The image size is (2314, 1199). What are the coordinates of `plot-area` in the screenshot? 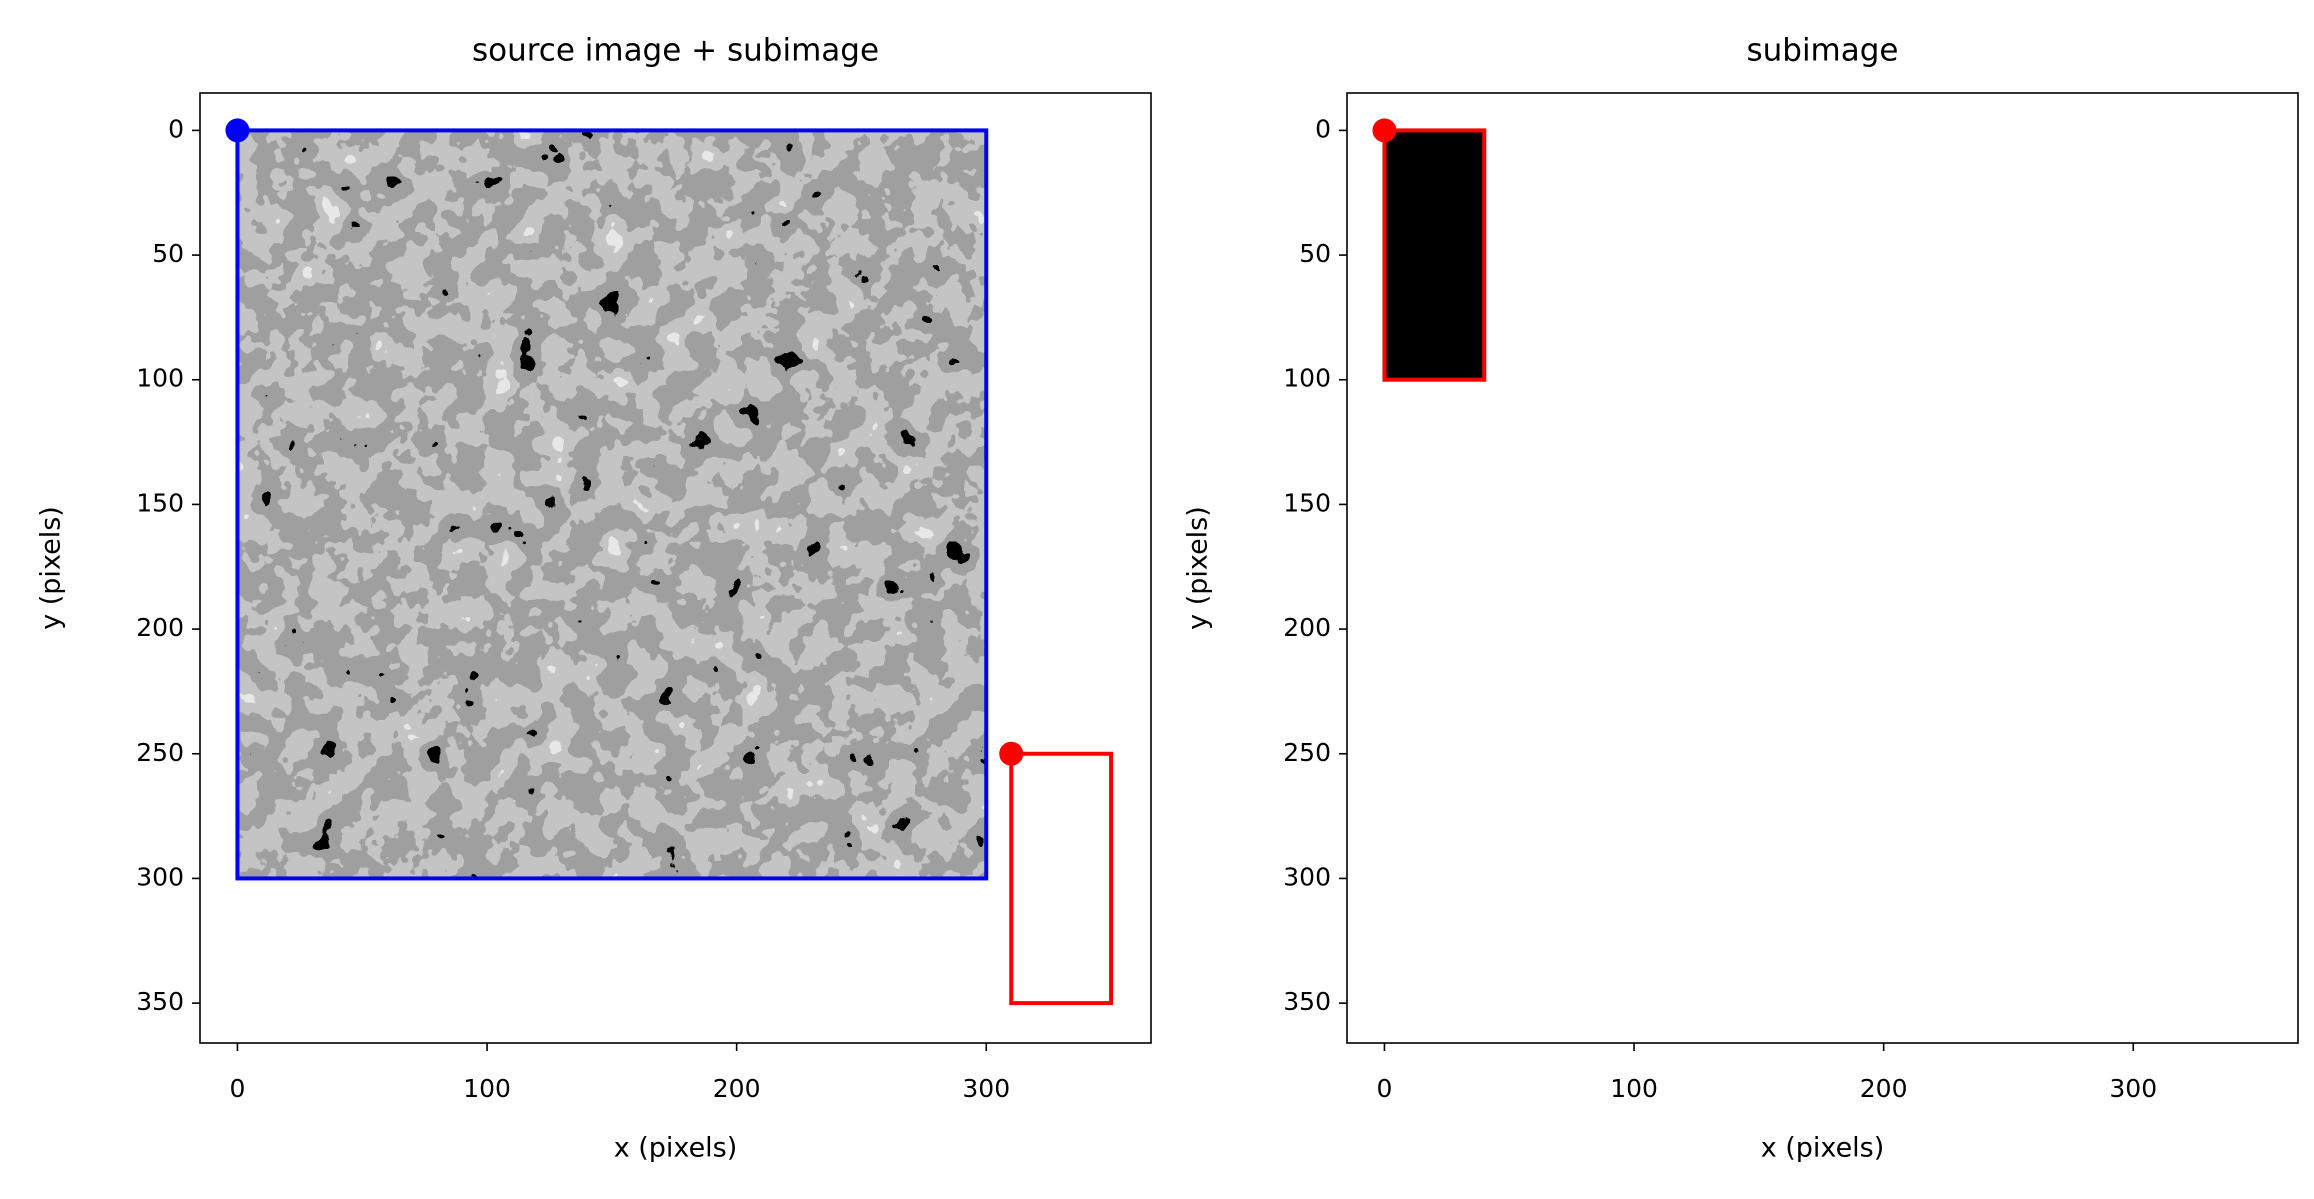 It's located at (1434, 255).